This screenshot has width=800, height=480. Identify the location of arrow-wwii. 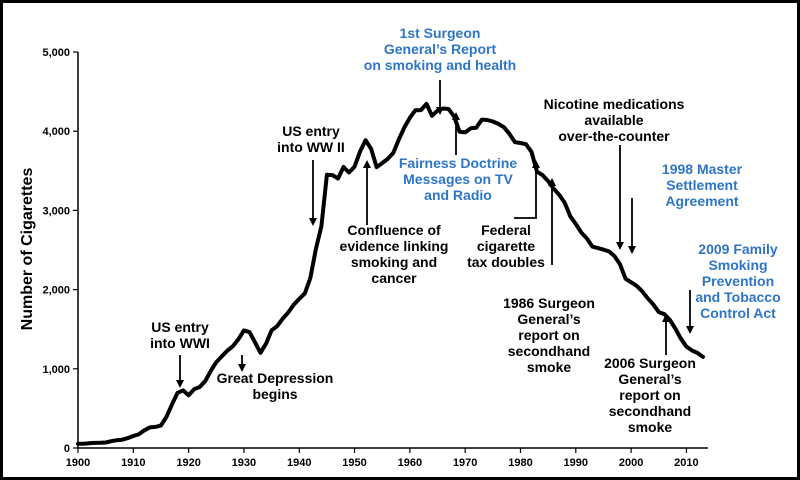
(313, 193).